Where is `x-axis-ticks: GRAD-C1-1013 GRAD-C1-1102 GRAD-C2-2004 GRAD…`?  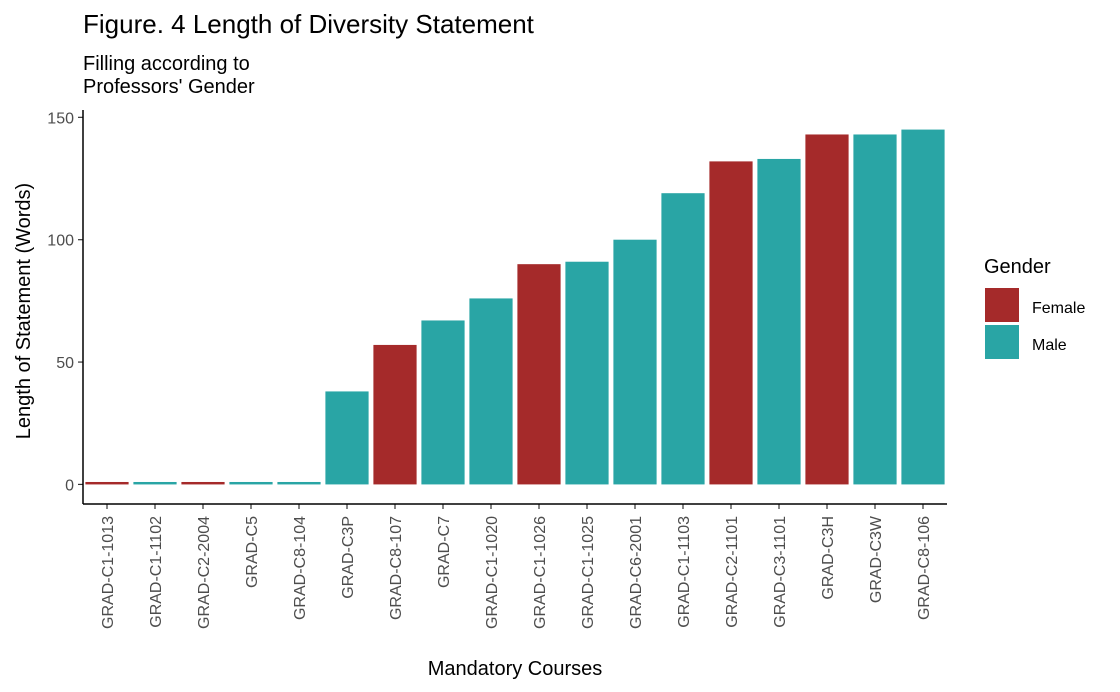
x-axis-ticks: GRAD-C1-1013 GRAD-C1-1102 GRAD-C2-2004 GRAD… is located at coordinates (516, 566).